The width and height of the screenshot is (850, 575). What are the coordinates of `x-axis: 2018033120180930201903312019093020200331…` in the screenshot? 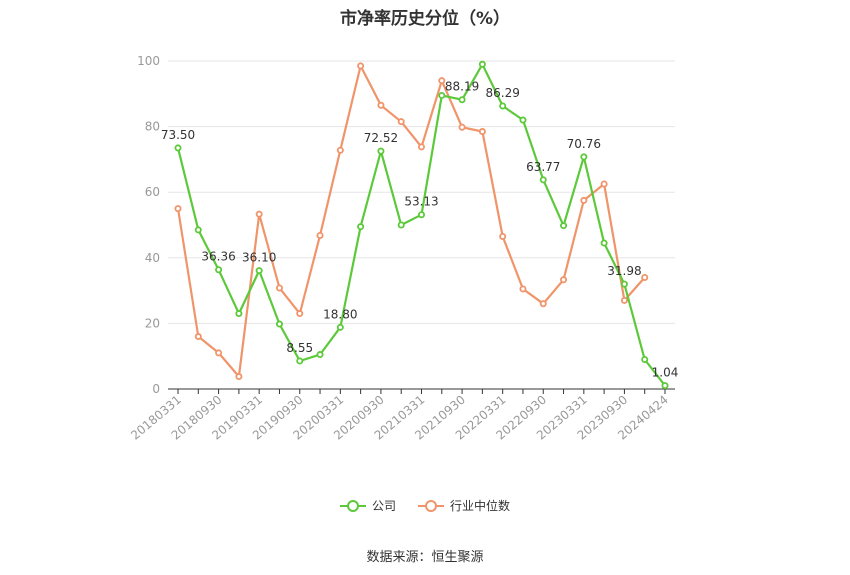 It's located at (401, 415).